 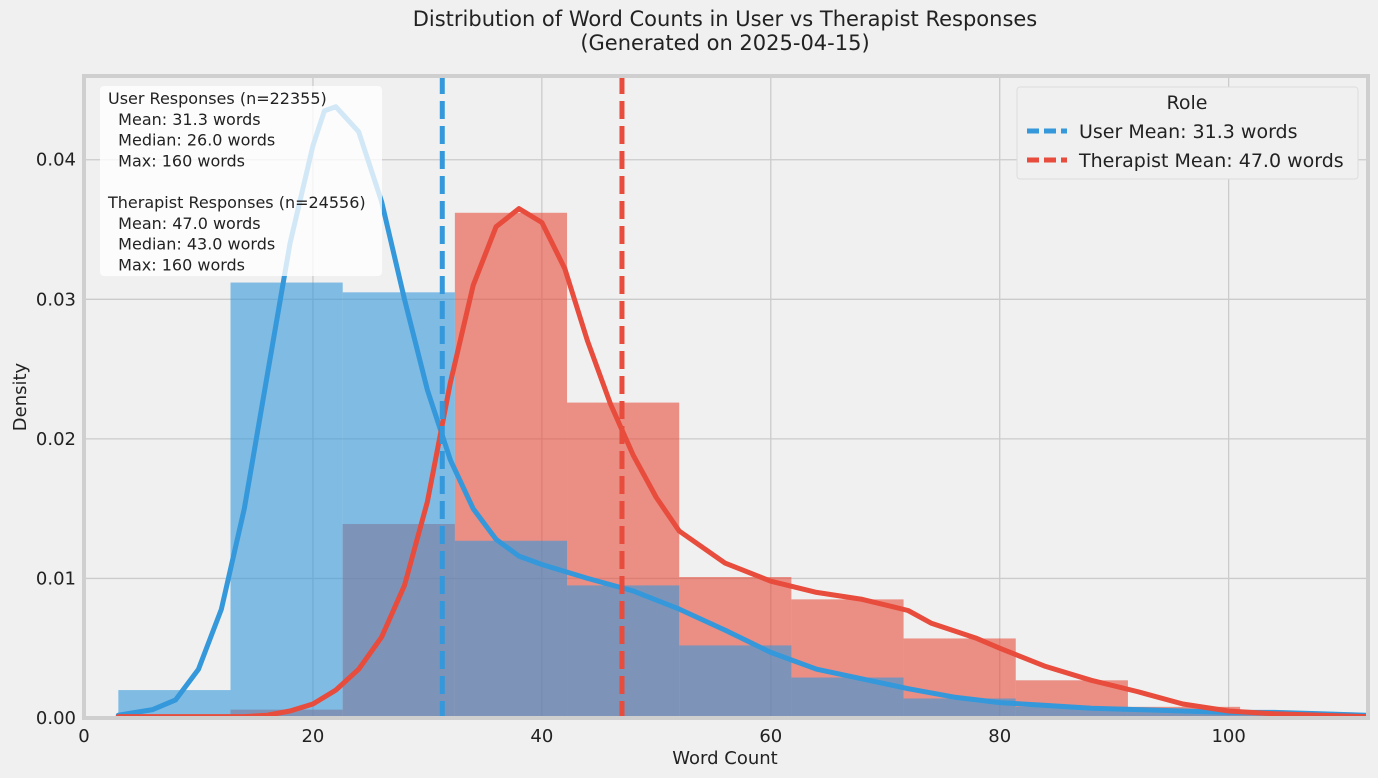 What do you see at coordinates (724, 43) in the screenshot?
I see `chart-subtitle: (Generated on 2025-04-15)` at bounding box center [724, 43].